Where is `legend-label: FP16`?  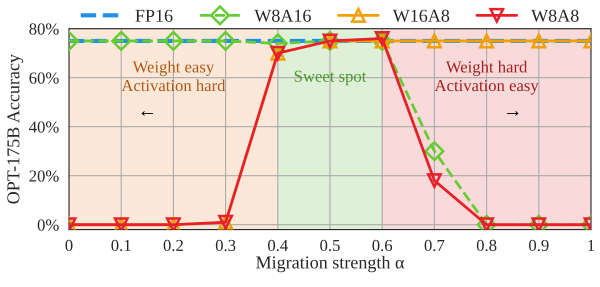
legend-label: FP16 is located at coordinates (154, 16).